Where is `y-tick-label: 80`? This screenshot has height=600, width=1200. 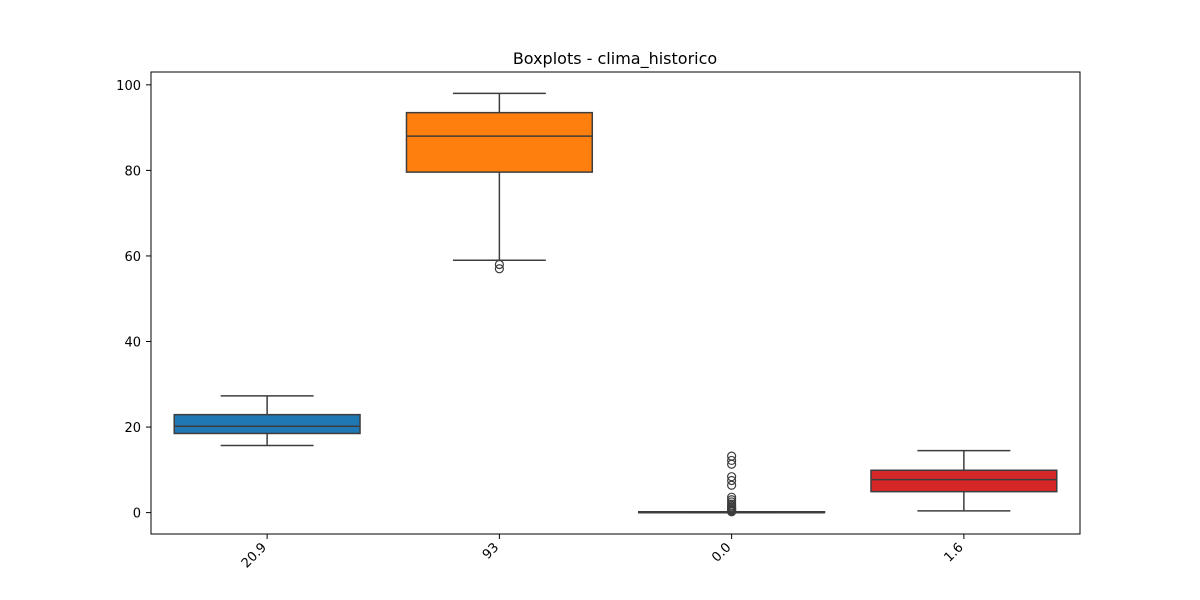
y-tick-label: 80 is located at coordinates (132, 171).